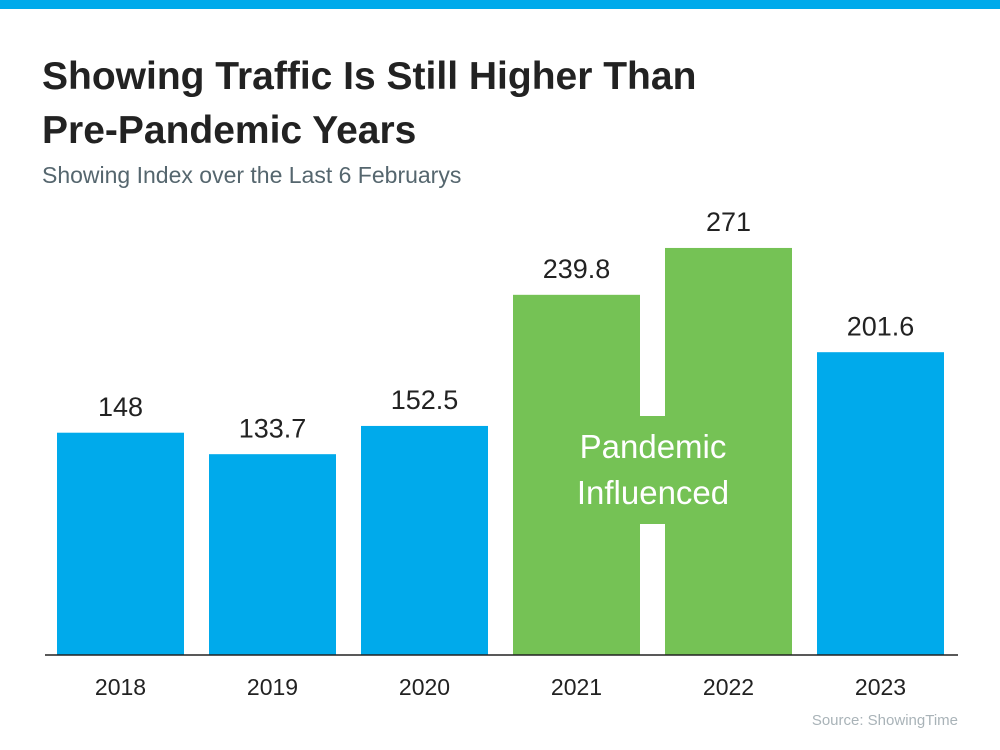 This screenshot has width=1000, height=750. I want to click on top-bar, so click(500, 4).